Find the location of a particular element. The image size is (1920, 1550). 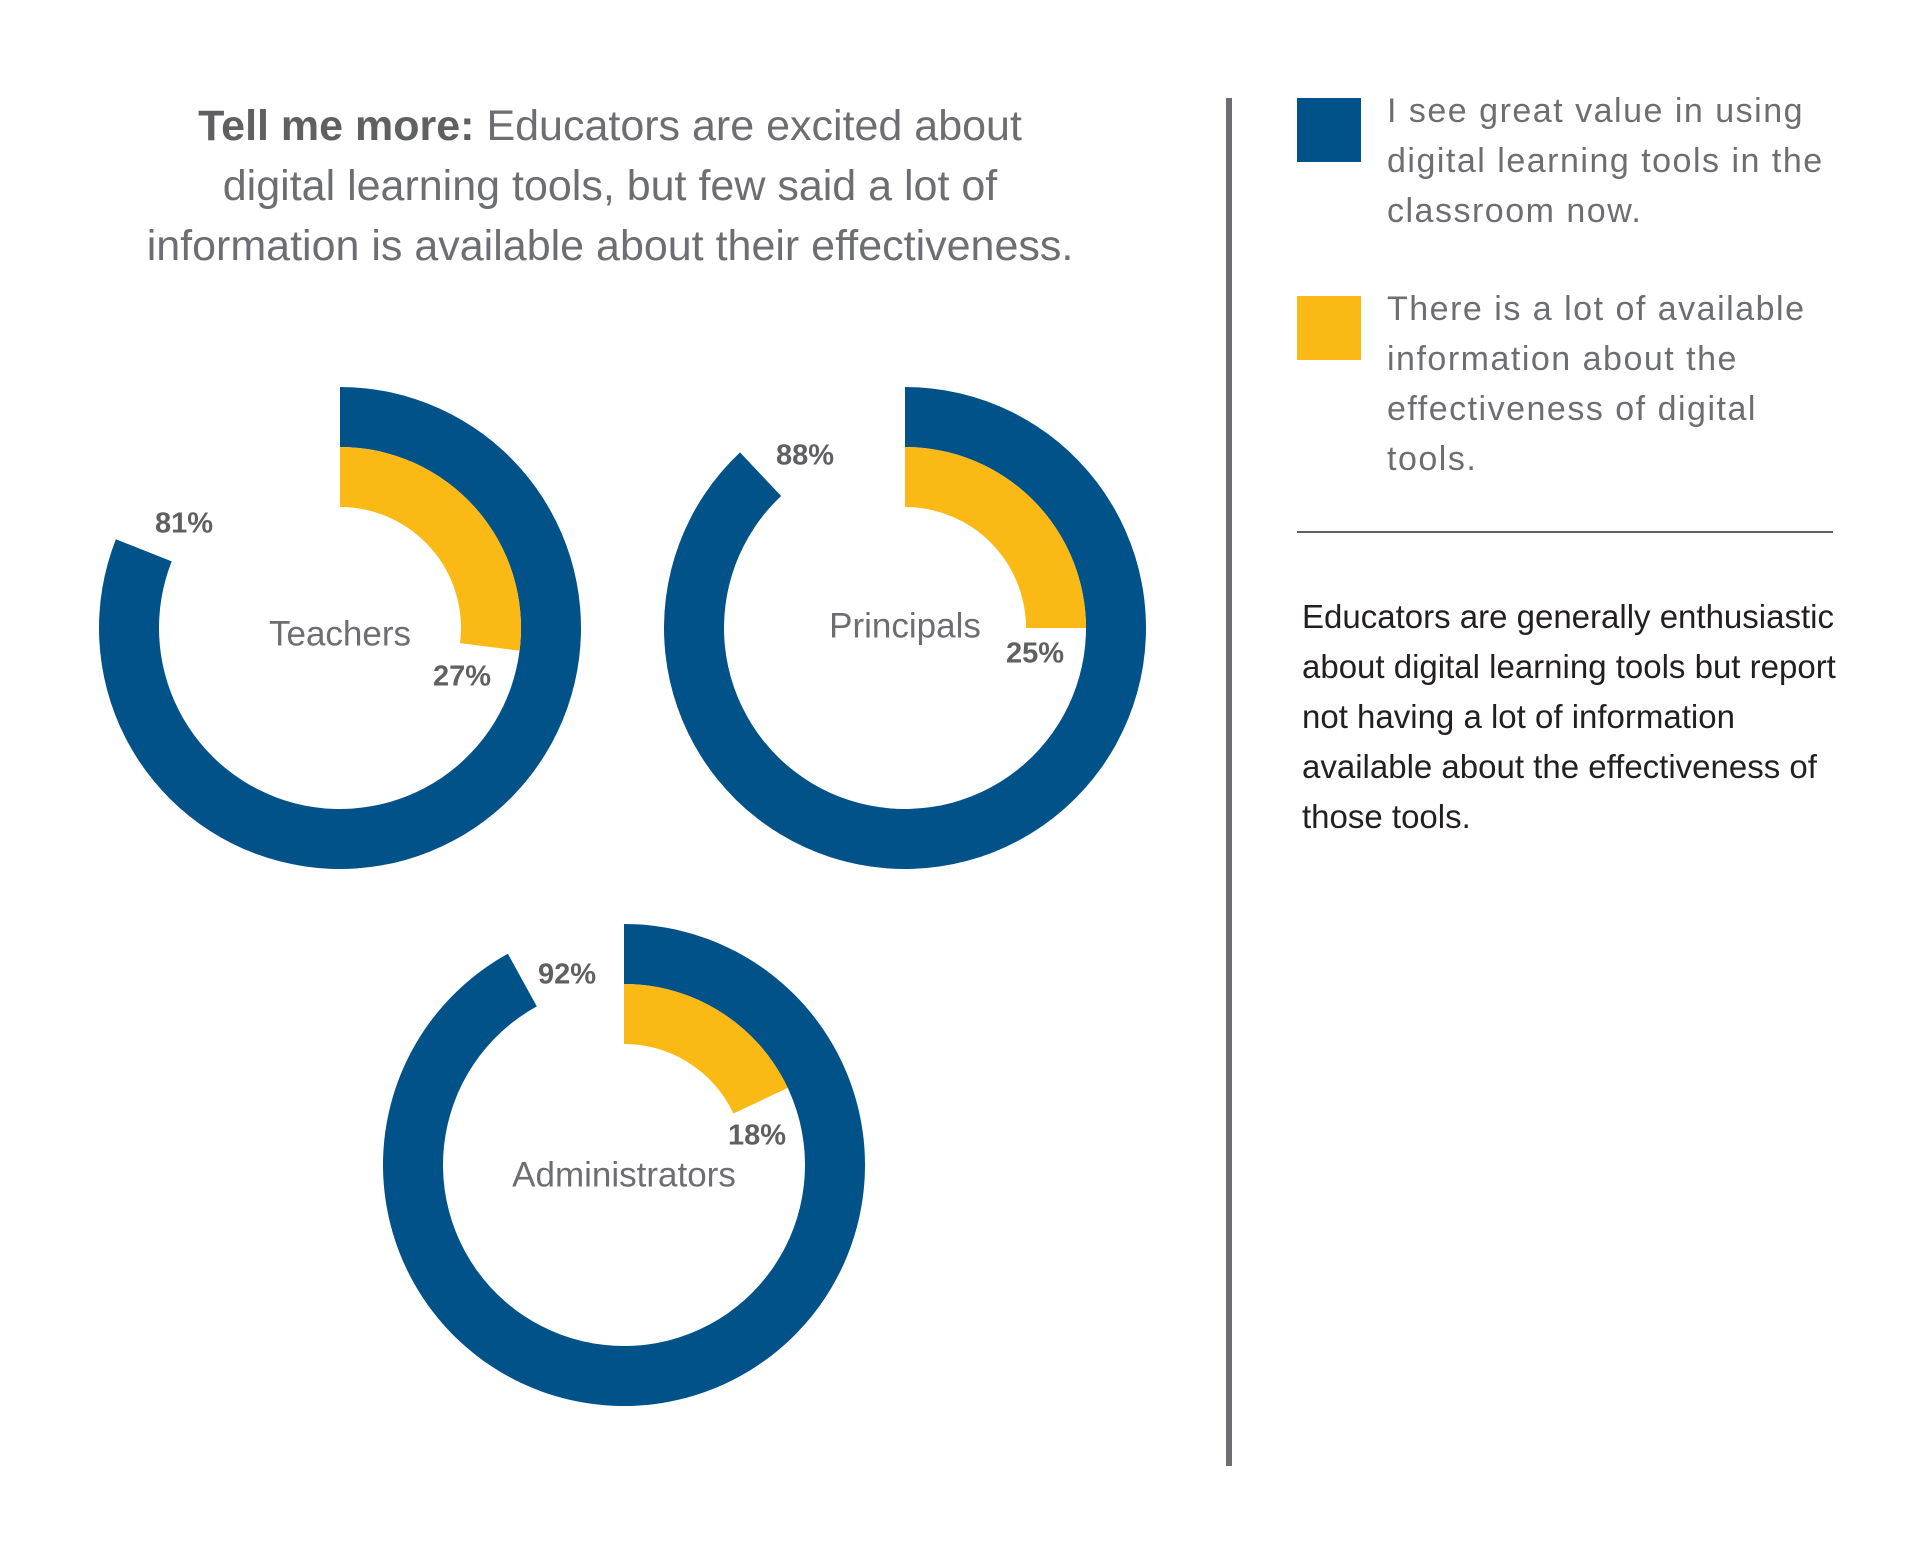

horizontal-divider is located at coordinates (1565, 532).